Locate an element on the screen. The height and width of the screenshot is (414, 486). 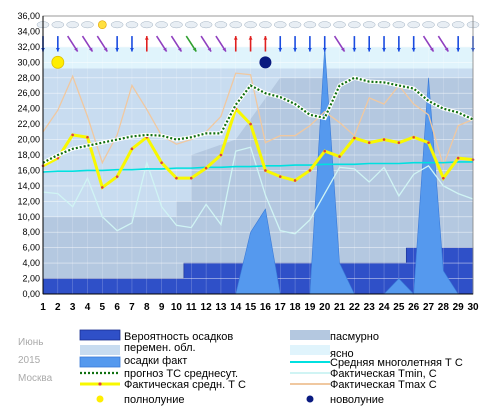
y-tick-label: 22,00 is located at coordinates (28, 124).